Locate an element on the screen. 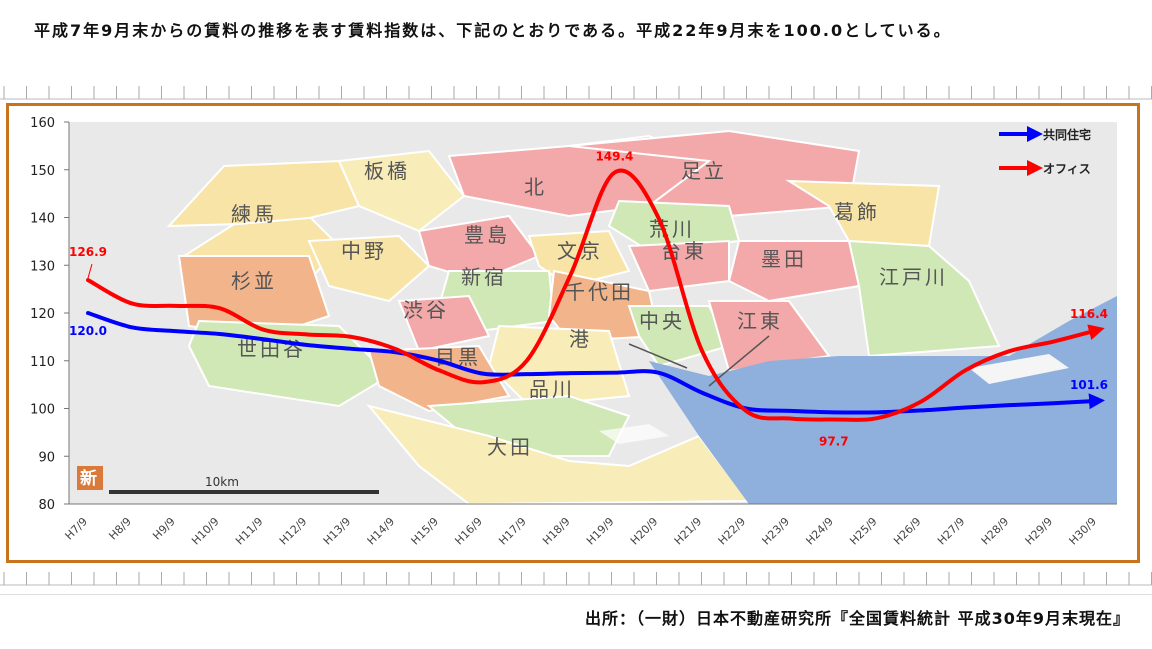  x-tick-label: H15/9 is located at coordinates (425, 531).